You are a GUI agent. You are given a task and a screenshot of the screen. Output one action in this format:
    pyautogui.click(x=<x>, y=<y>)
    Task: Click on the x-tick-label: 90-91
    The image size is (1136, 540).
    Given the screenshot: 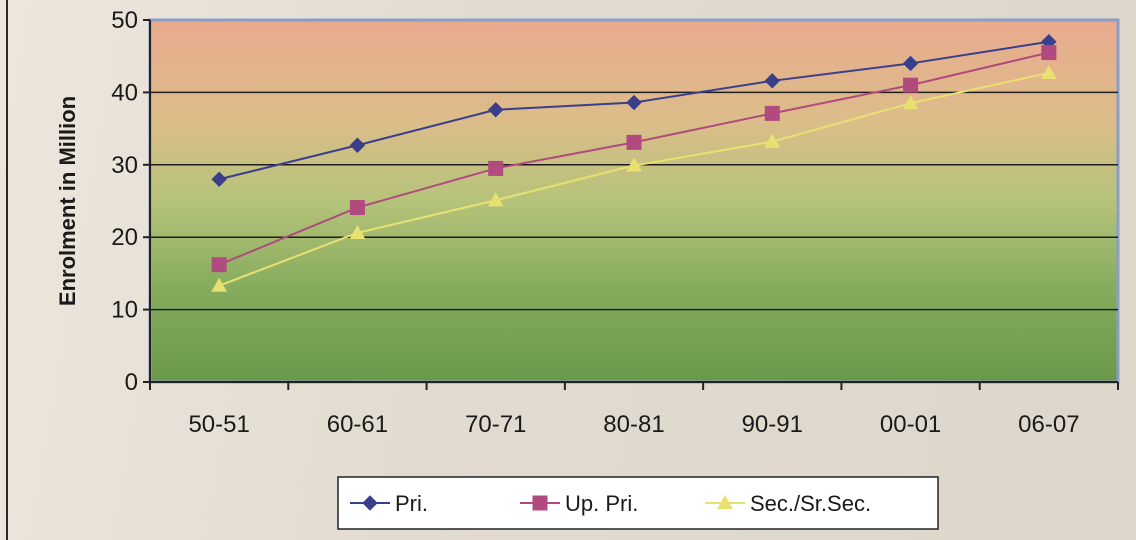 What is the action you would take?
    pyautogui.click(x=772, y=424)
    